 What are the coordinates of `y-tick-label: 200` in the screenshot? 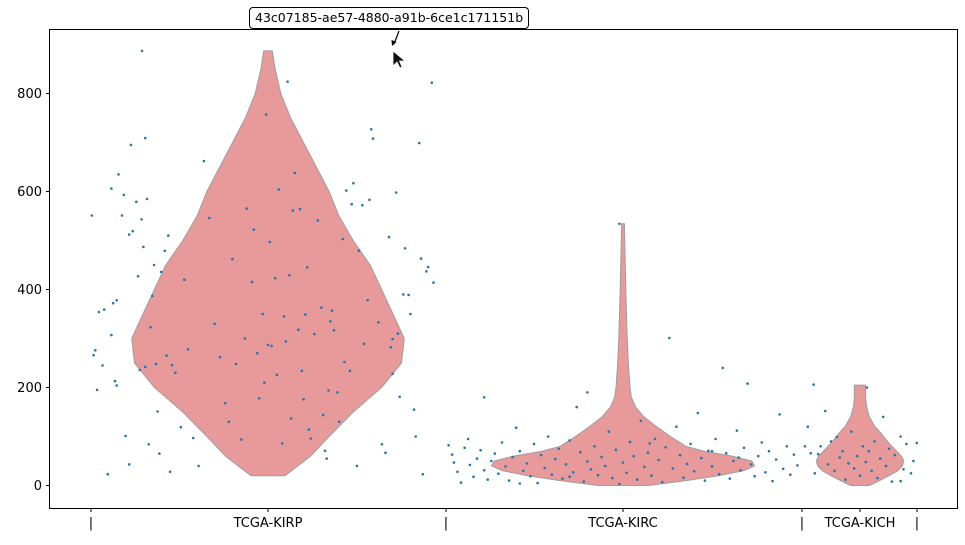 It's located at (29, 388).